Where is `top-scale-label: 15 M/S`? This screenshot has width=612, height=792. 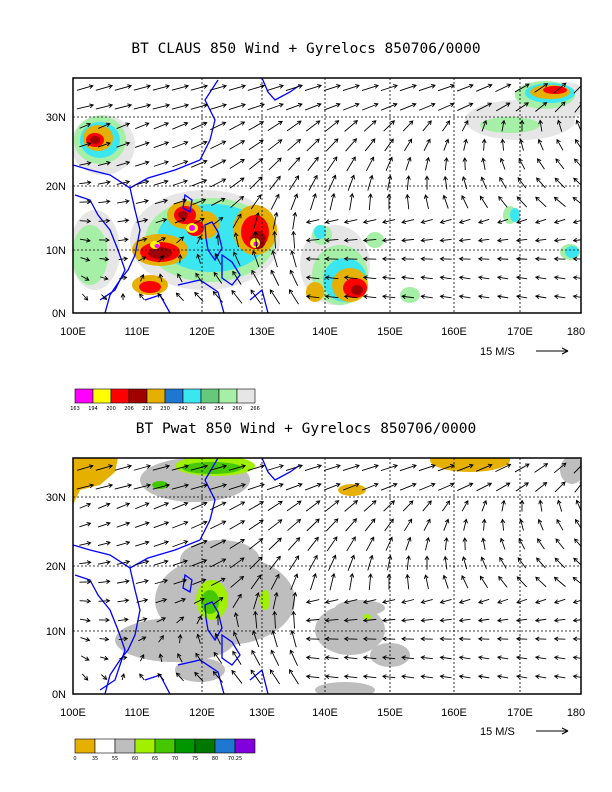 top-scale-label: 15 M/S is located at coordinates (497, 352).